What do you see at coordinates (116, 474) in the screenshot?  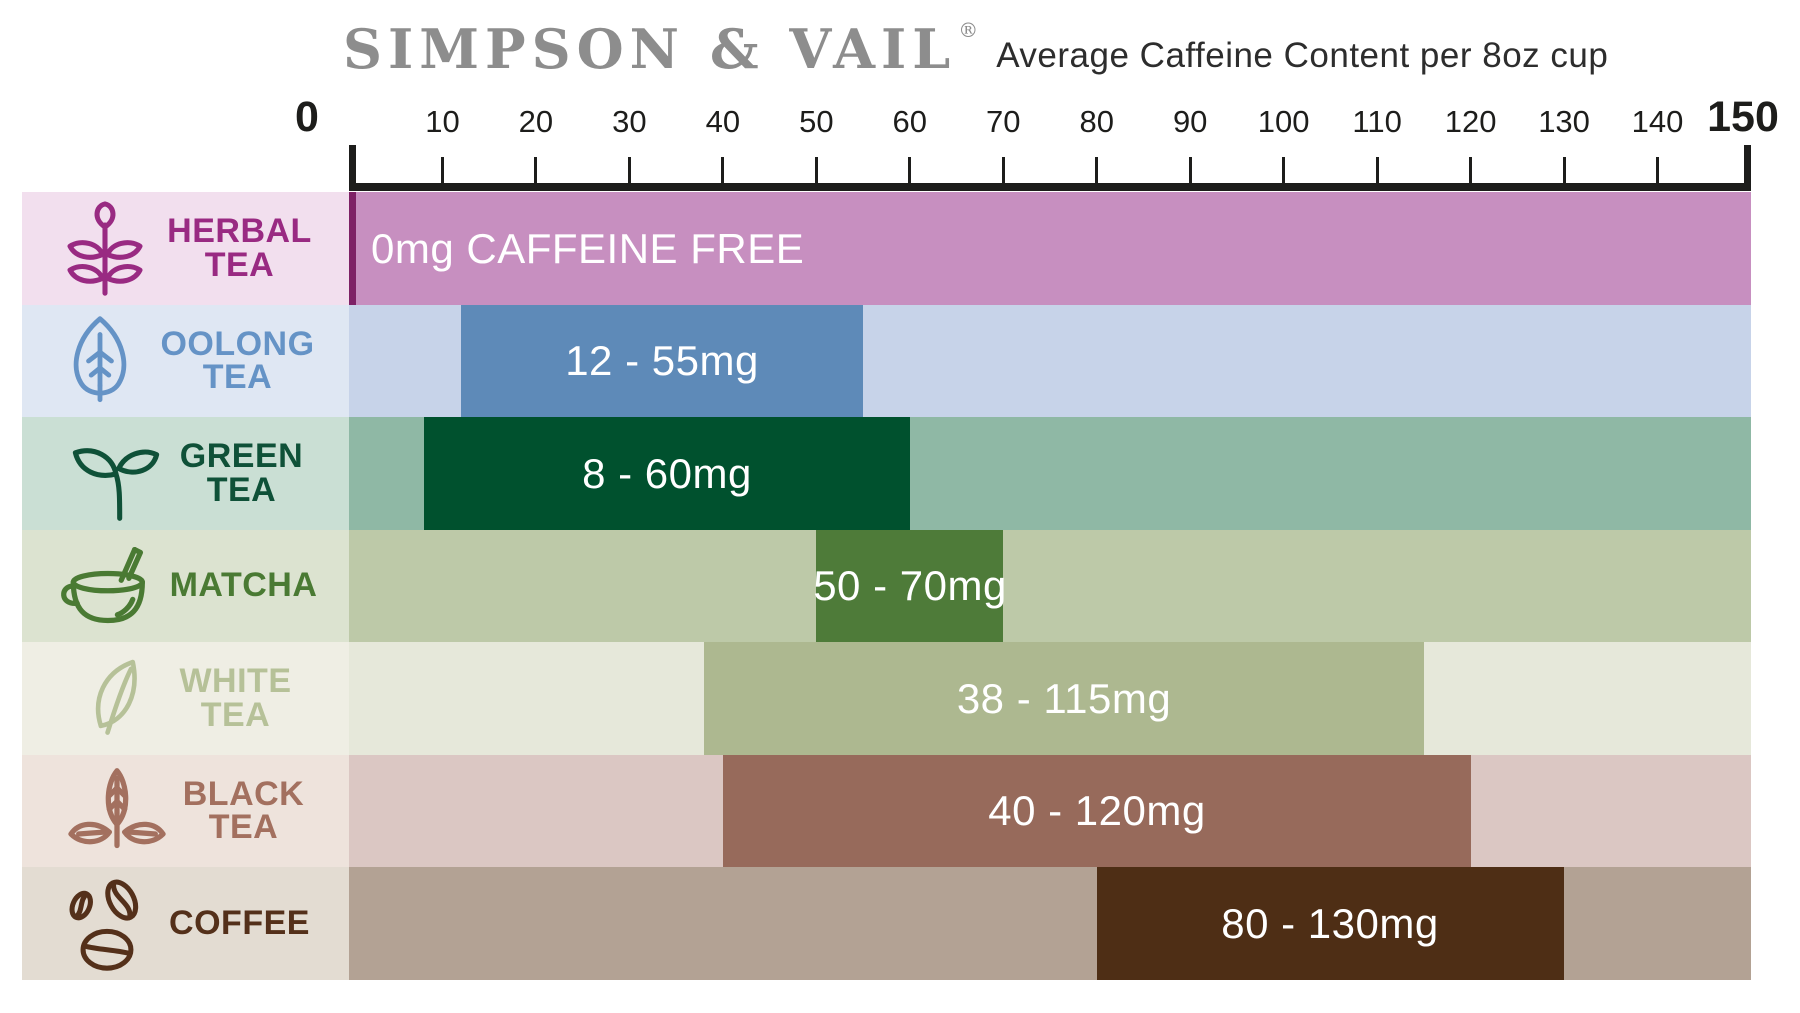 I see `green-tea-icon` at bounding box center [116, 474].